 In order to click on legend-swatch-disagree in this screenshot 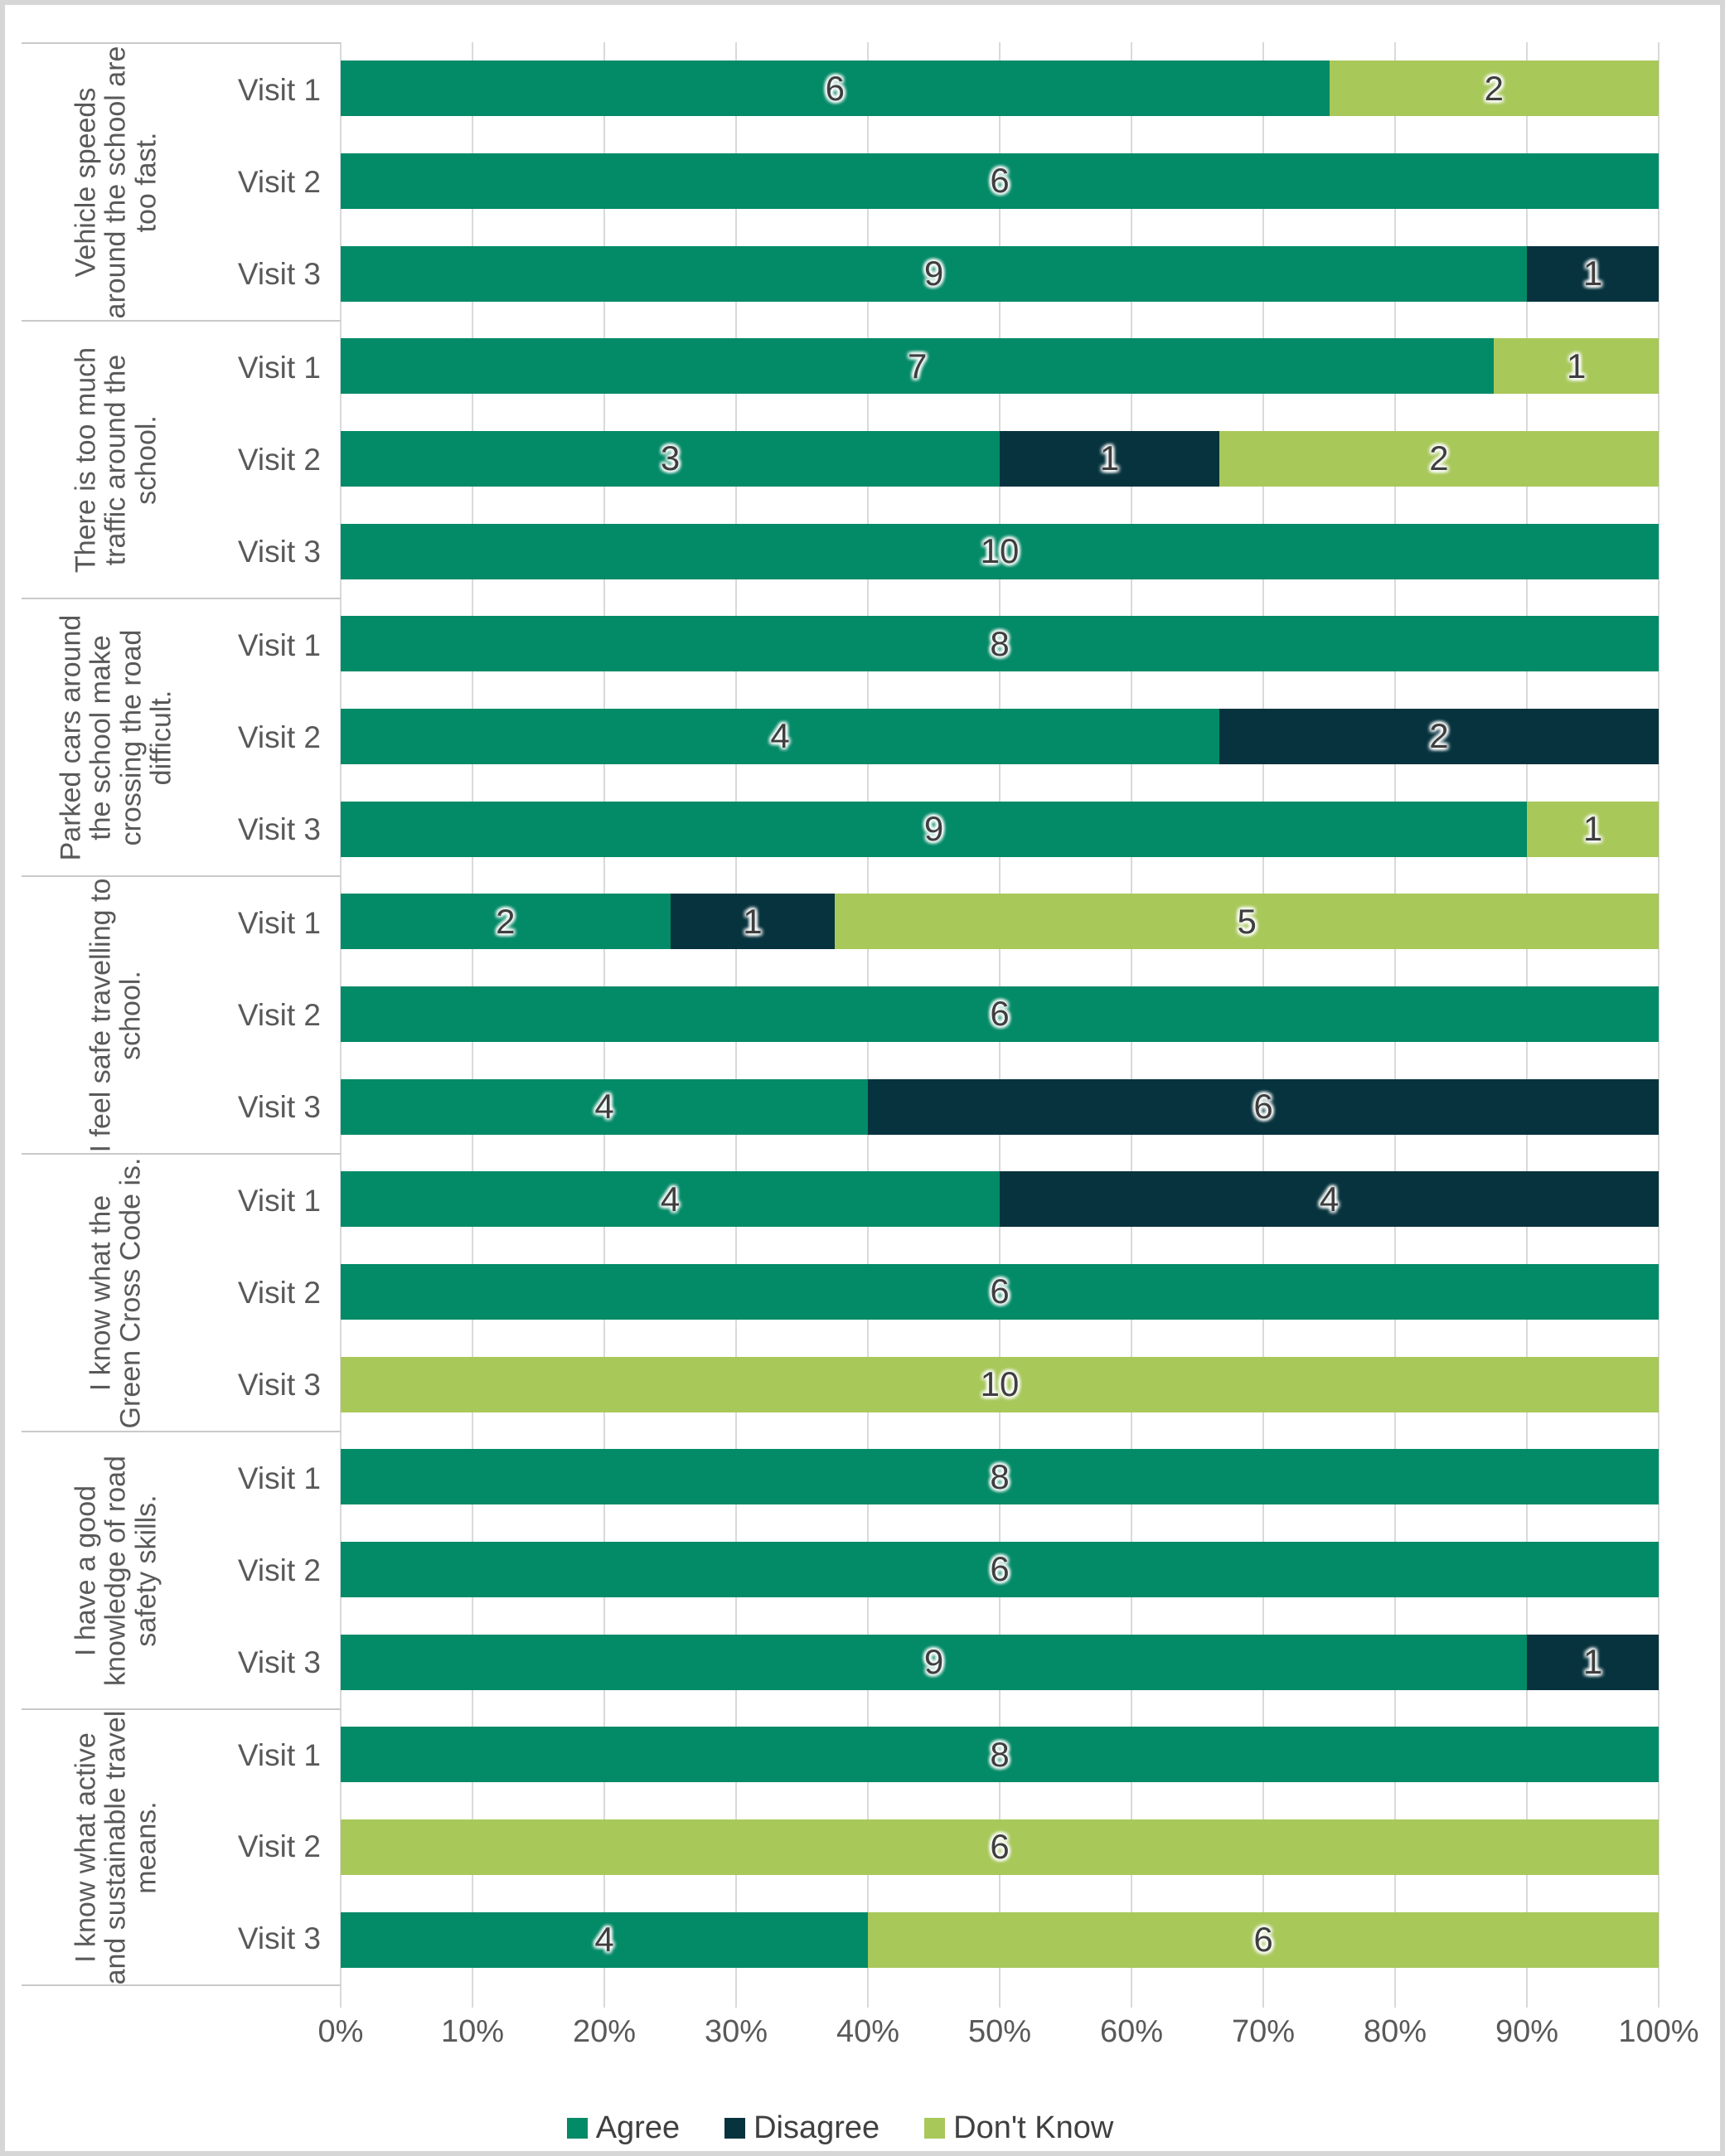, I will do `click(735, 2128)`.